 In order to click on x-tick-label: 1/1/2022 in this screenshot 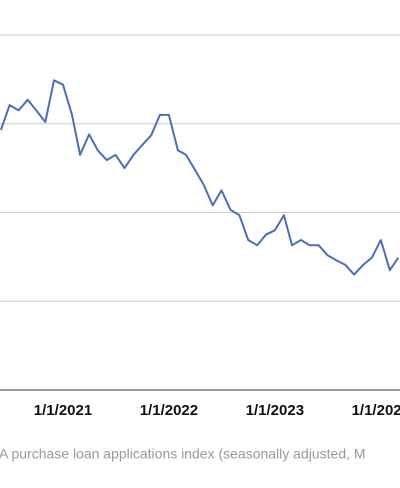, I will do `click(169, 410)`.